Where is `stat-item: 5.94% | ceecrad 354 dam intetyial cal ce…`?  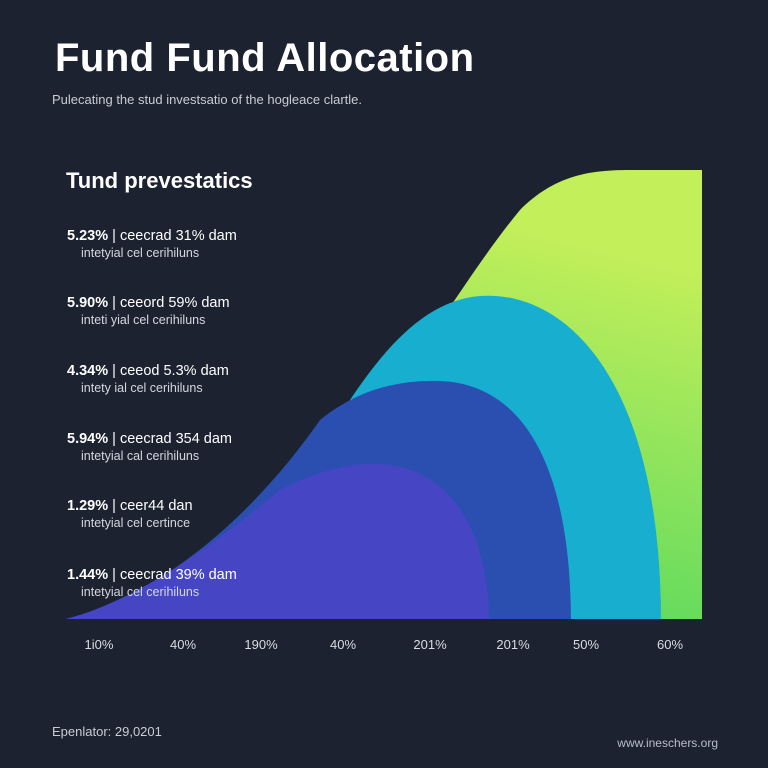 stat-item: 5.94% | ceecrad 354 dam intetyial cal ce… is located at coordinates (149, 447).